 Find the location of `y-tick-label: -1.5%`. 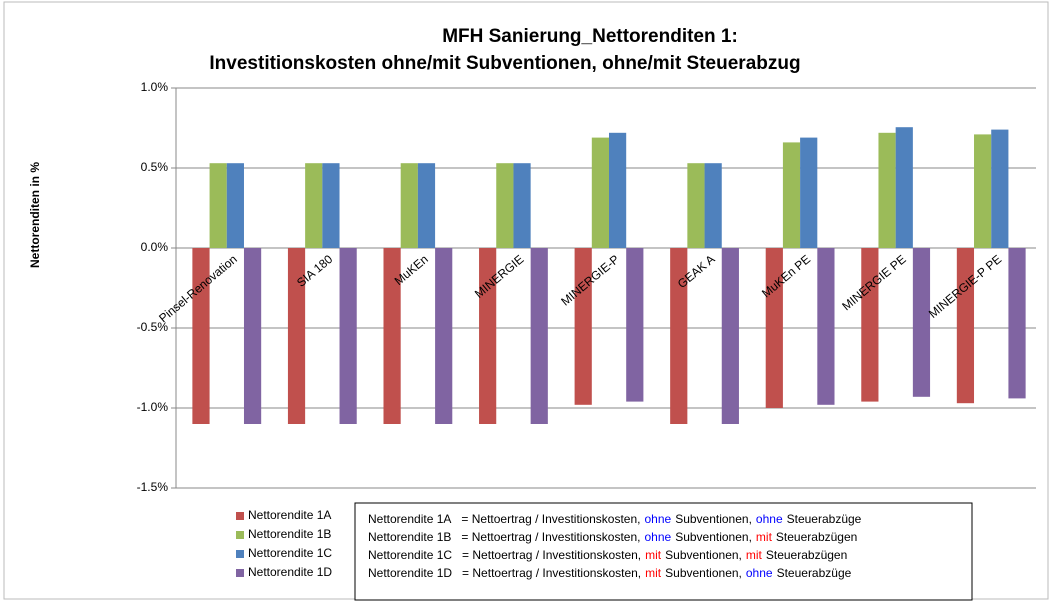

y-tick-label: -1.5% is located at coordinates (153, 487).